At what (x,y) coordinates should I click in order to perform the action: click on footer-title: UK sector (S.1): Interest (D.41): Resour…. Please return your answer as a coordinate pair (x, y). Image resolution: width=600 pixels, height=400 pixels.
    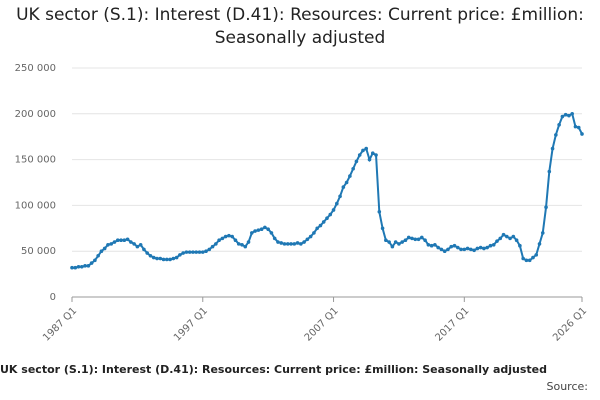
    Looking at the image, I should click on (274, 369).